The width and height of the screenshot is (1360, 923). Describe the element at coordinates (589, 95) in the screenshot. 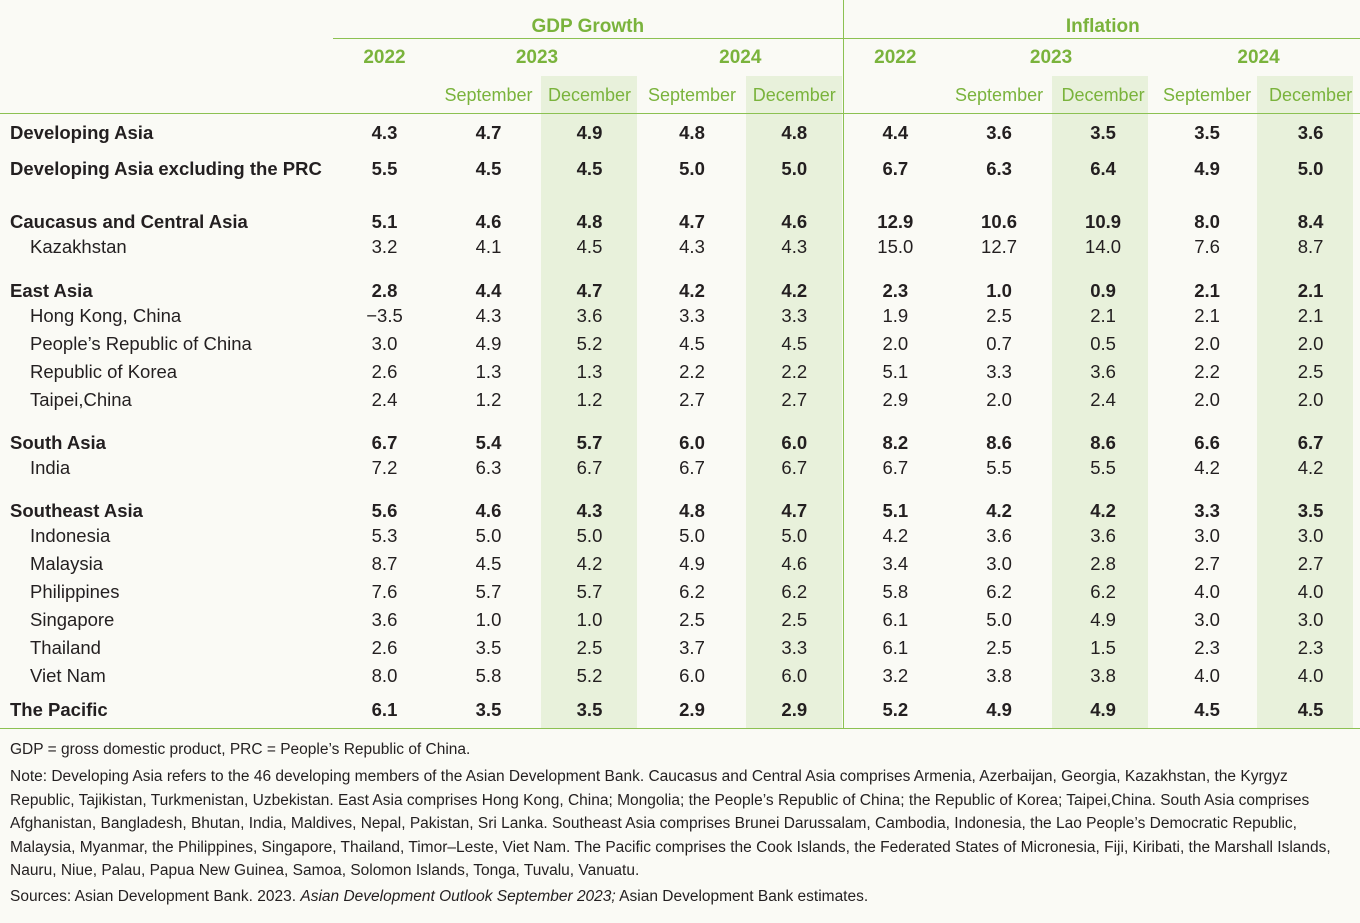

I see `gdp-2023-december: December` at that location.